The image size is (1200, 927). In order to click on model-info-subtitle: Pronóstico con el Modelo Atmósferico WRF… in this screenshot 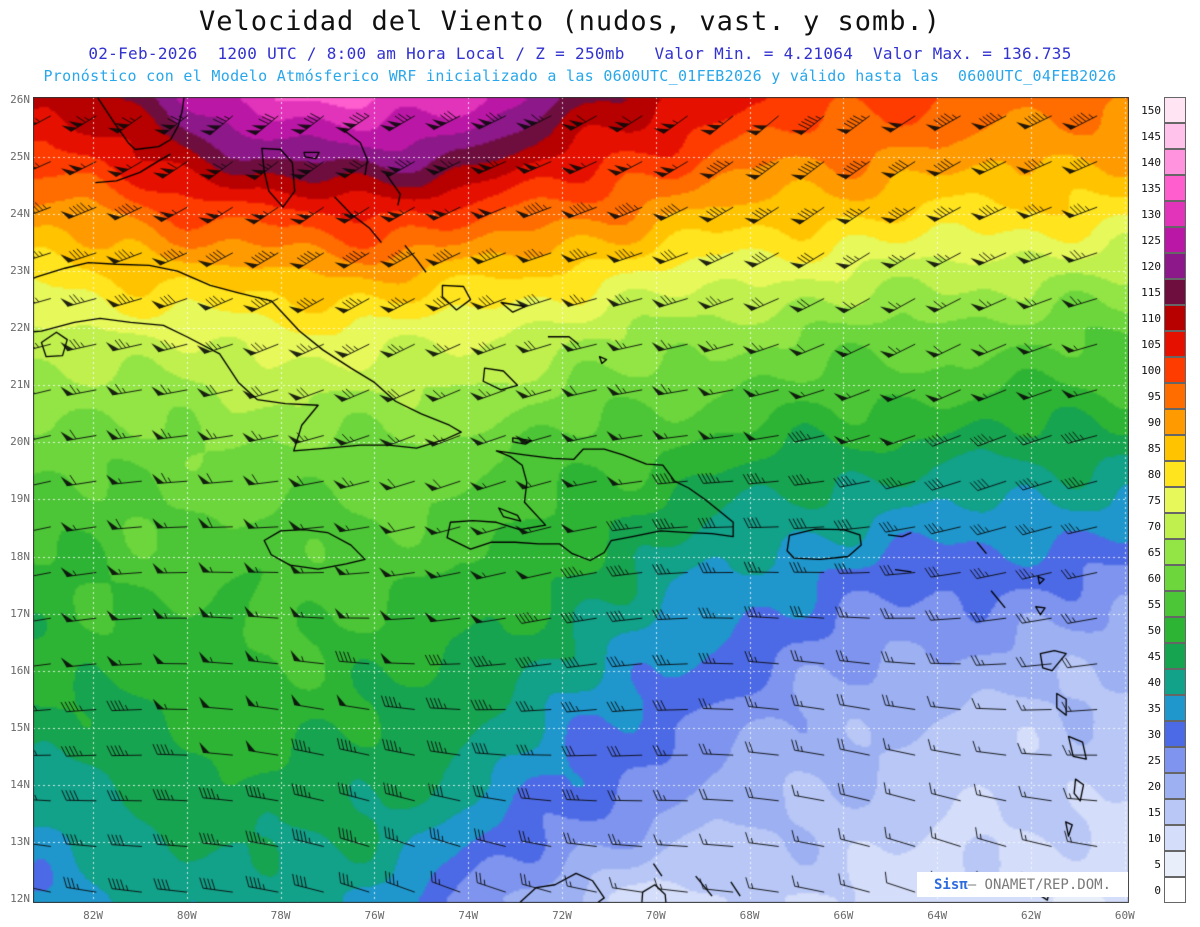, I will do `click(580, 76)`.